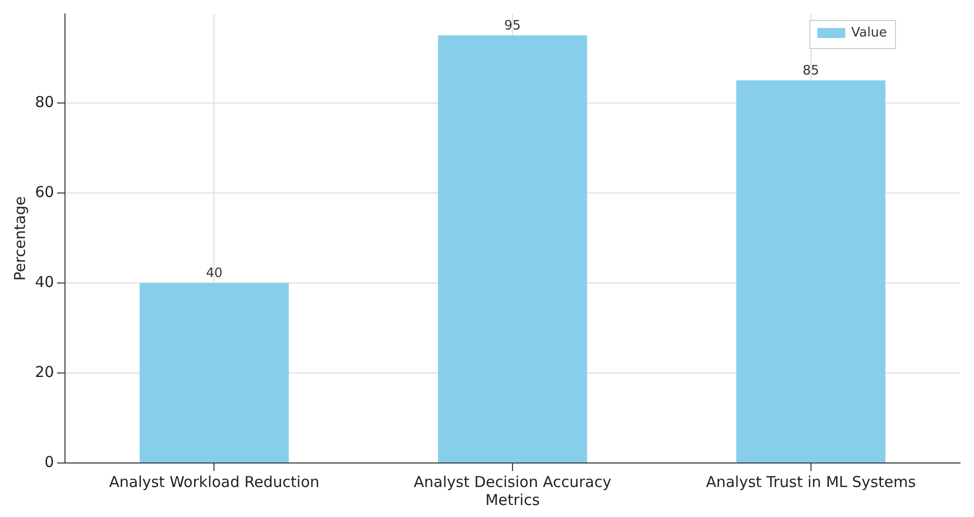  Describe the element at coordinates (869, 32) in the screenshot. I see `legend-label: Value` at that location.